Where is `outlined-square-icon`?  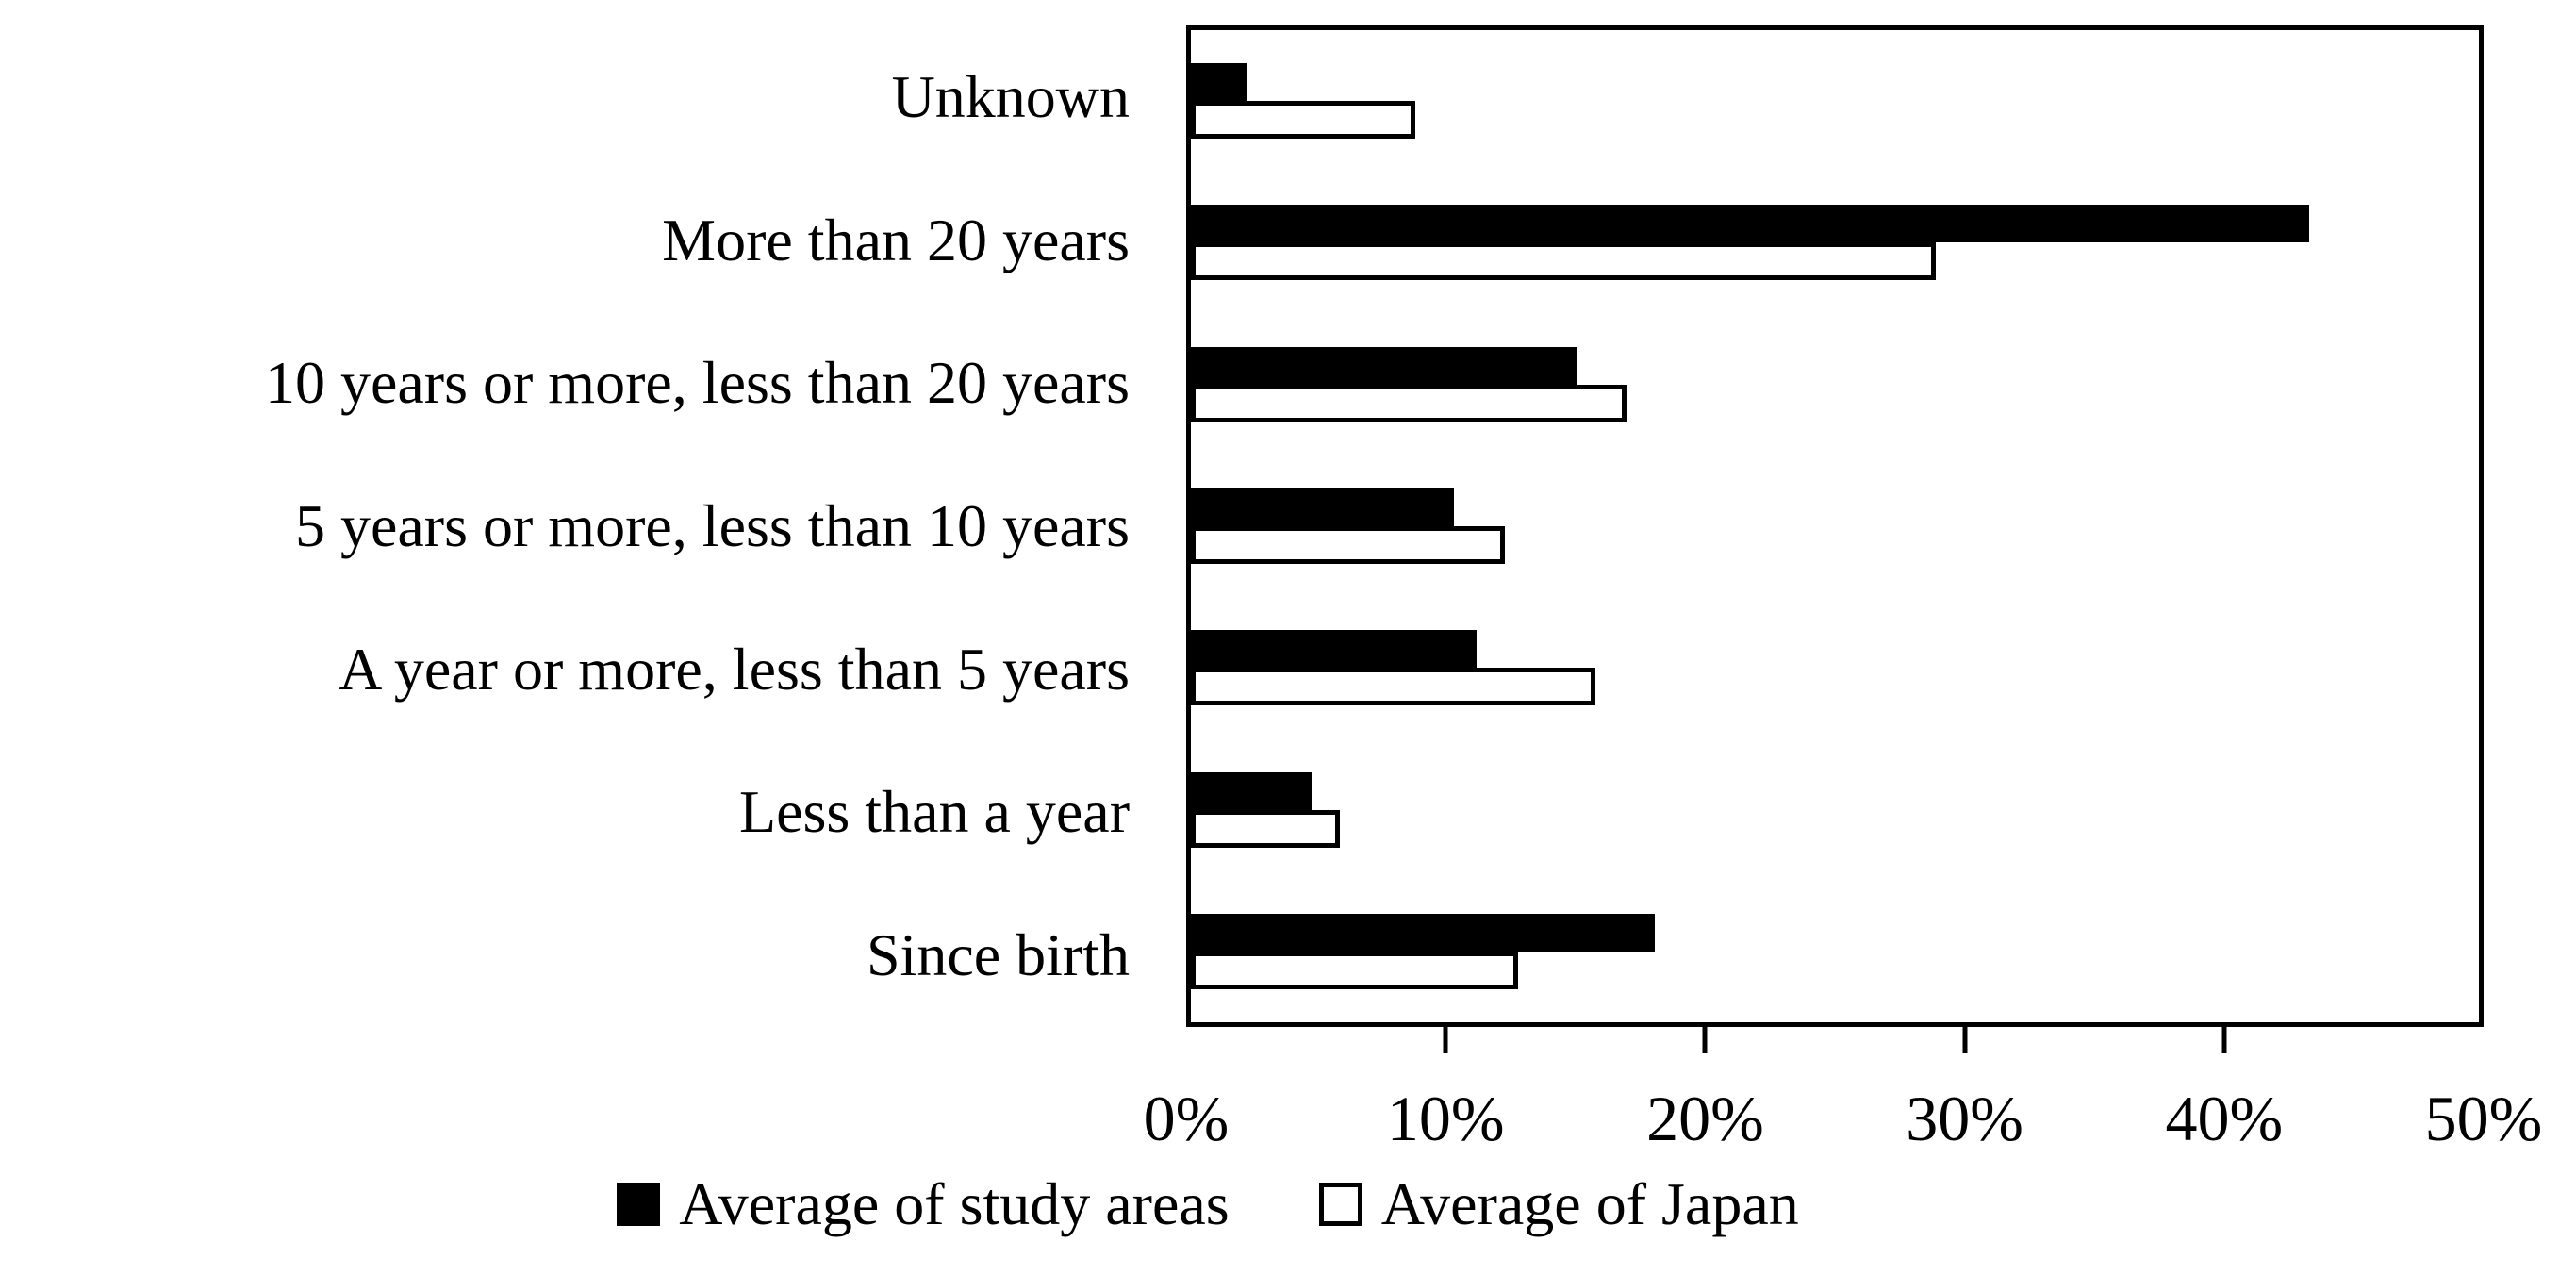 outlined-square-icon is located at coordinates (1340, 1204).